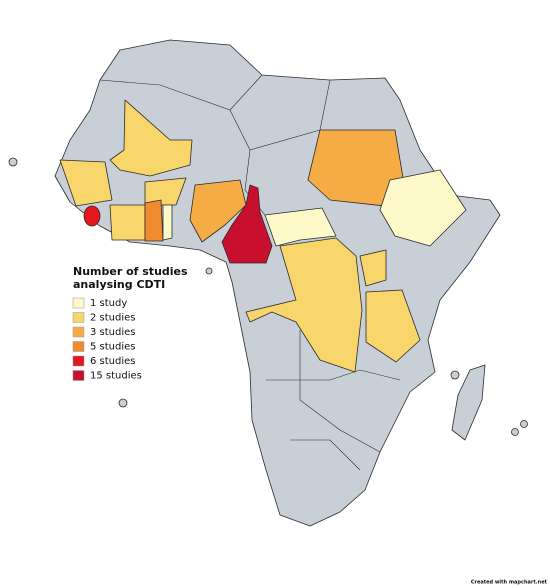 The image size is (550, 588). Describe the element at coordinates (113, 318) in the screenshot. I see `legend-label: 2 studies` at that location.